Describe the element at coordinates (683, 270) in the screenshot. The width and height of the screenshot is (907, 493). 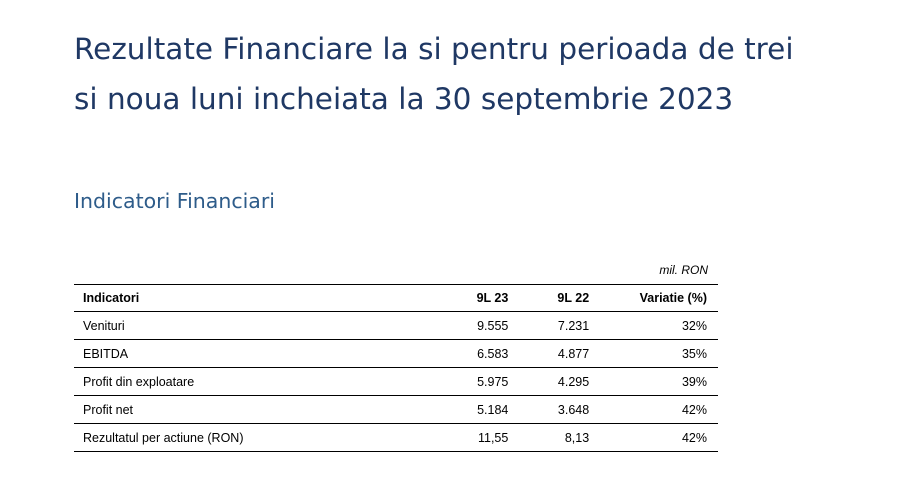
I see `unit-label: mil. RON` at that location.